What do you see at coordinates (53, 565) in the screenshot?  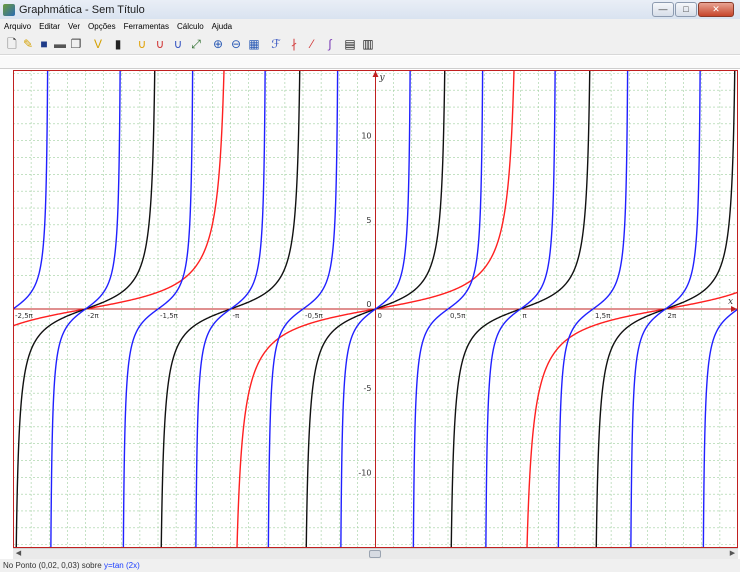 I see `status-text: No Ponto (0,02, 0,03) sobre` at bounding box center [53, 565].